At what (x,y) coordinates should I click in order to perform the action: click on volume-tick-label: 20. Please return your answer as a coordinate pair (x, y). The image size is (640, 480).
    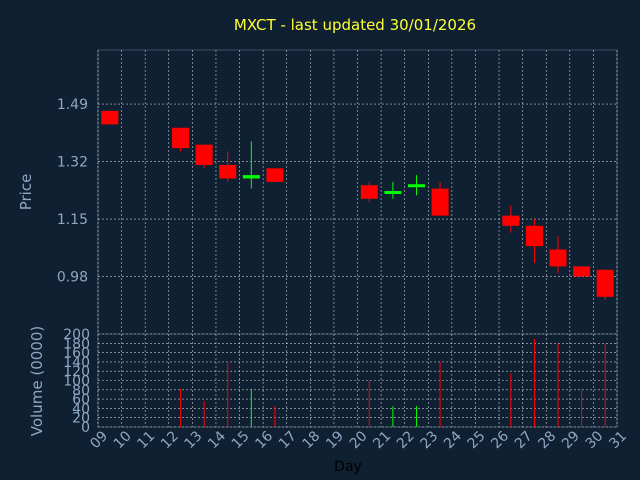
    Looking at the image, I should click on (81, 419).